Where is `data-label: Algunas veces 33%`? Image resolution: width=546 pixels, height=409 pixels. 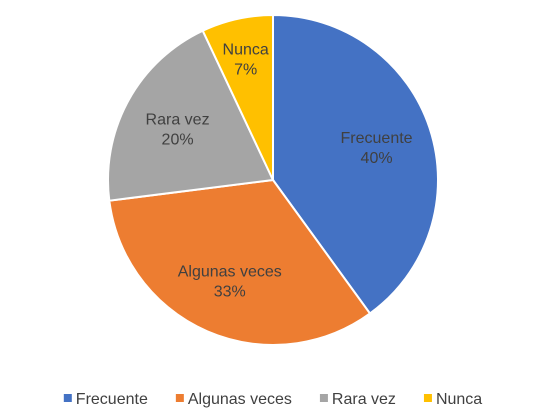
data-label: Algunas veces 33% is located at coordinates (230, 282).